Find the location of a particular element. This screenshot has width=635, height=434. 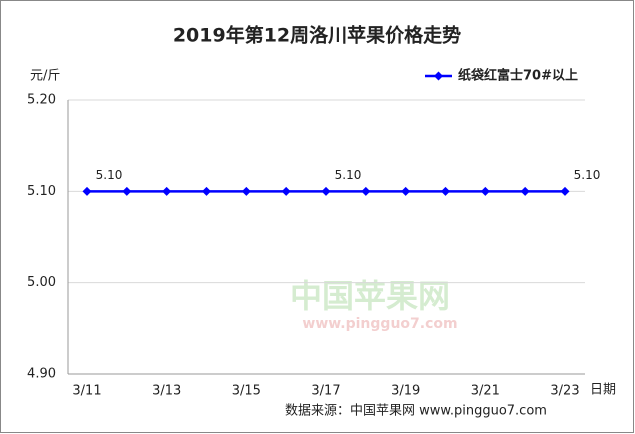

y-tick-label: 5.10 is located at coordinates (41, 191).